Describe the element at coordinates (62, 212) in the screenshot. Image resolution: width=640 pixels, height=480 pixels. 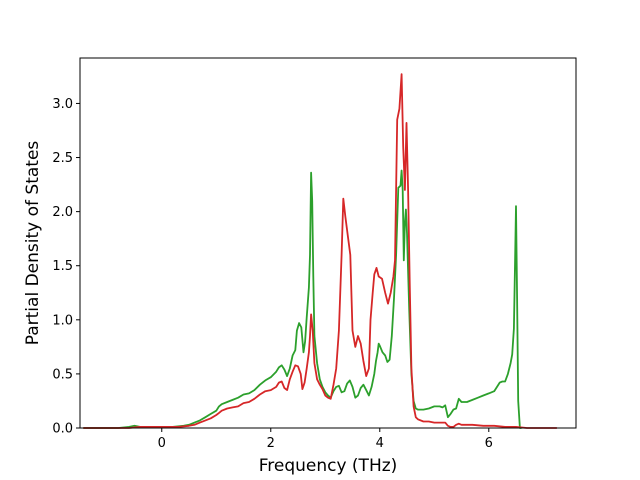
I see `y-tick-label: 2.0` at that location.